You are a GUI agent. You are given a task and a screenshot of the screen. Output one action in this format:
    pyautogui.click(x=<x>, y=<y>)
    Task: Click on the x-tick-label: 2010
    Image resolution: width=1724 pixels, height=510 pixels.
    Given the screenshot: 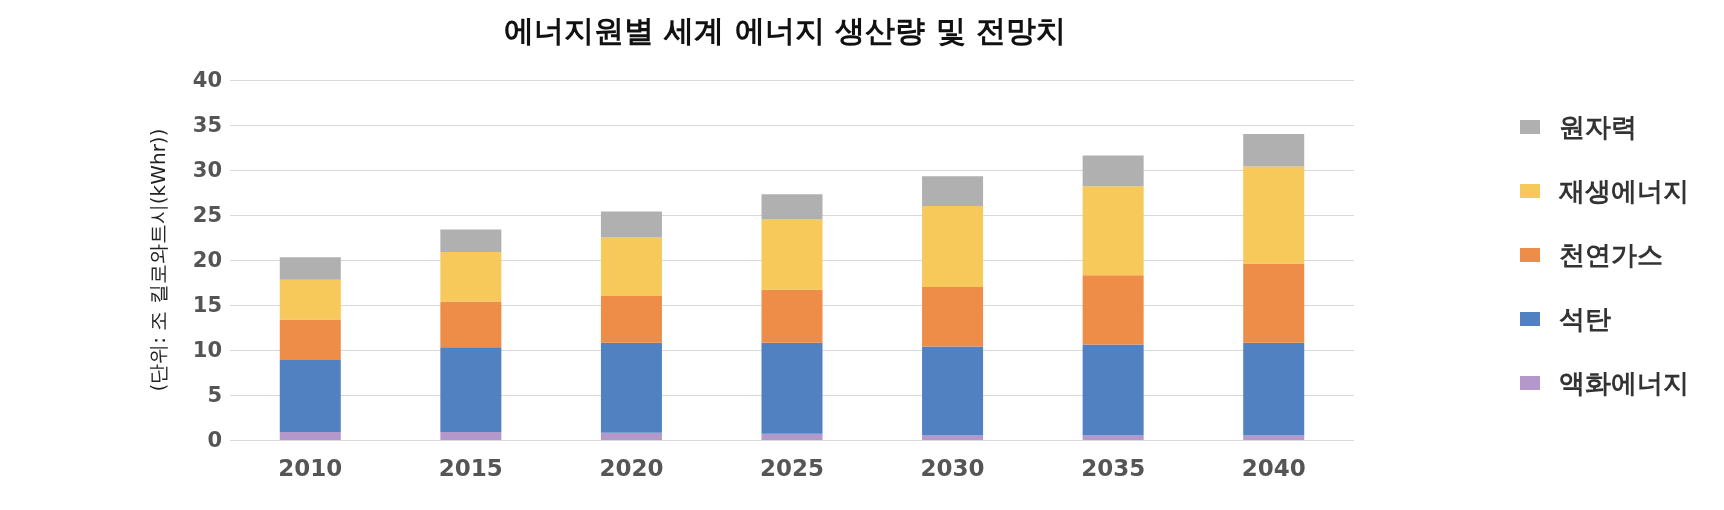 What is the action you would take?
    pyautogui.click(x=310, y=467)
    